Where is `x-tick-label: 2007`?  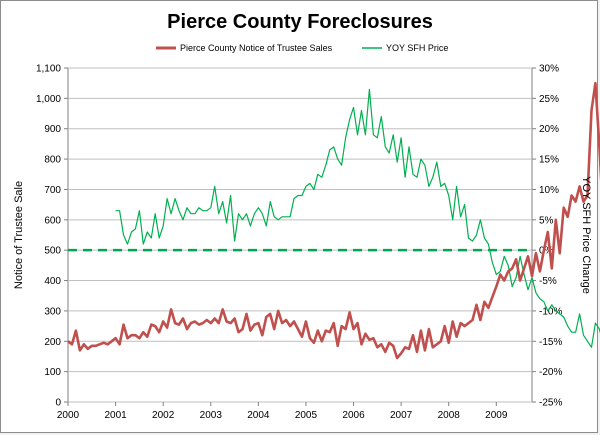 x-tick-label: 2007 is located at coordinates (401, 415).